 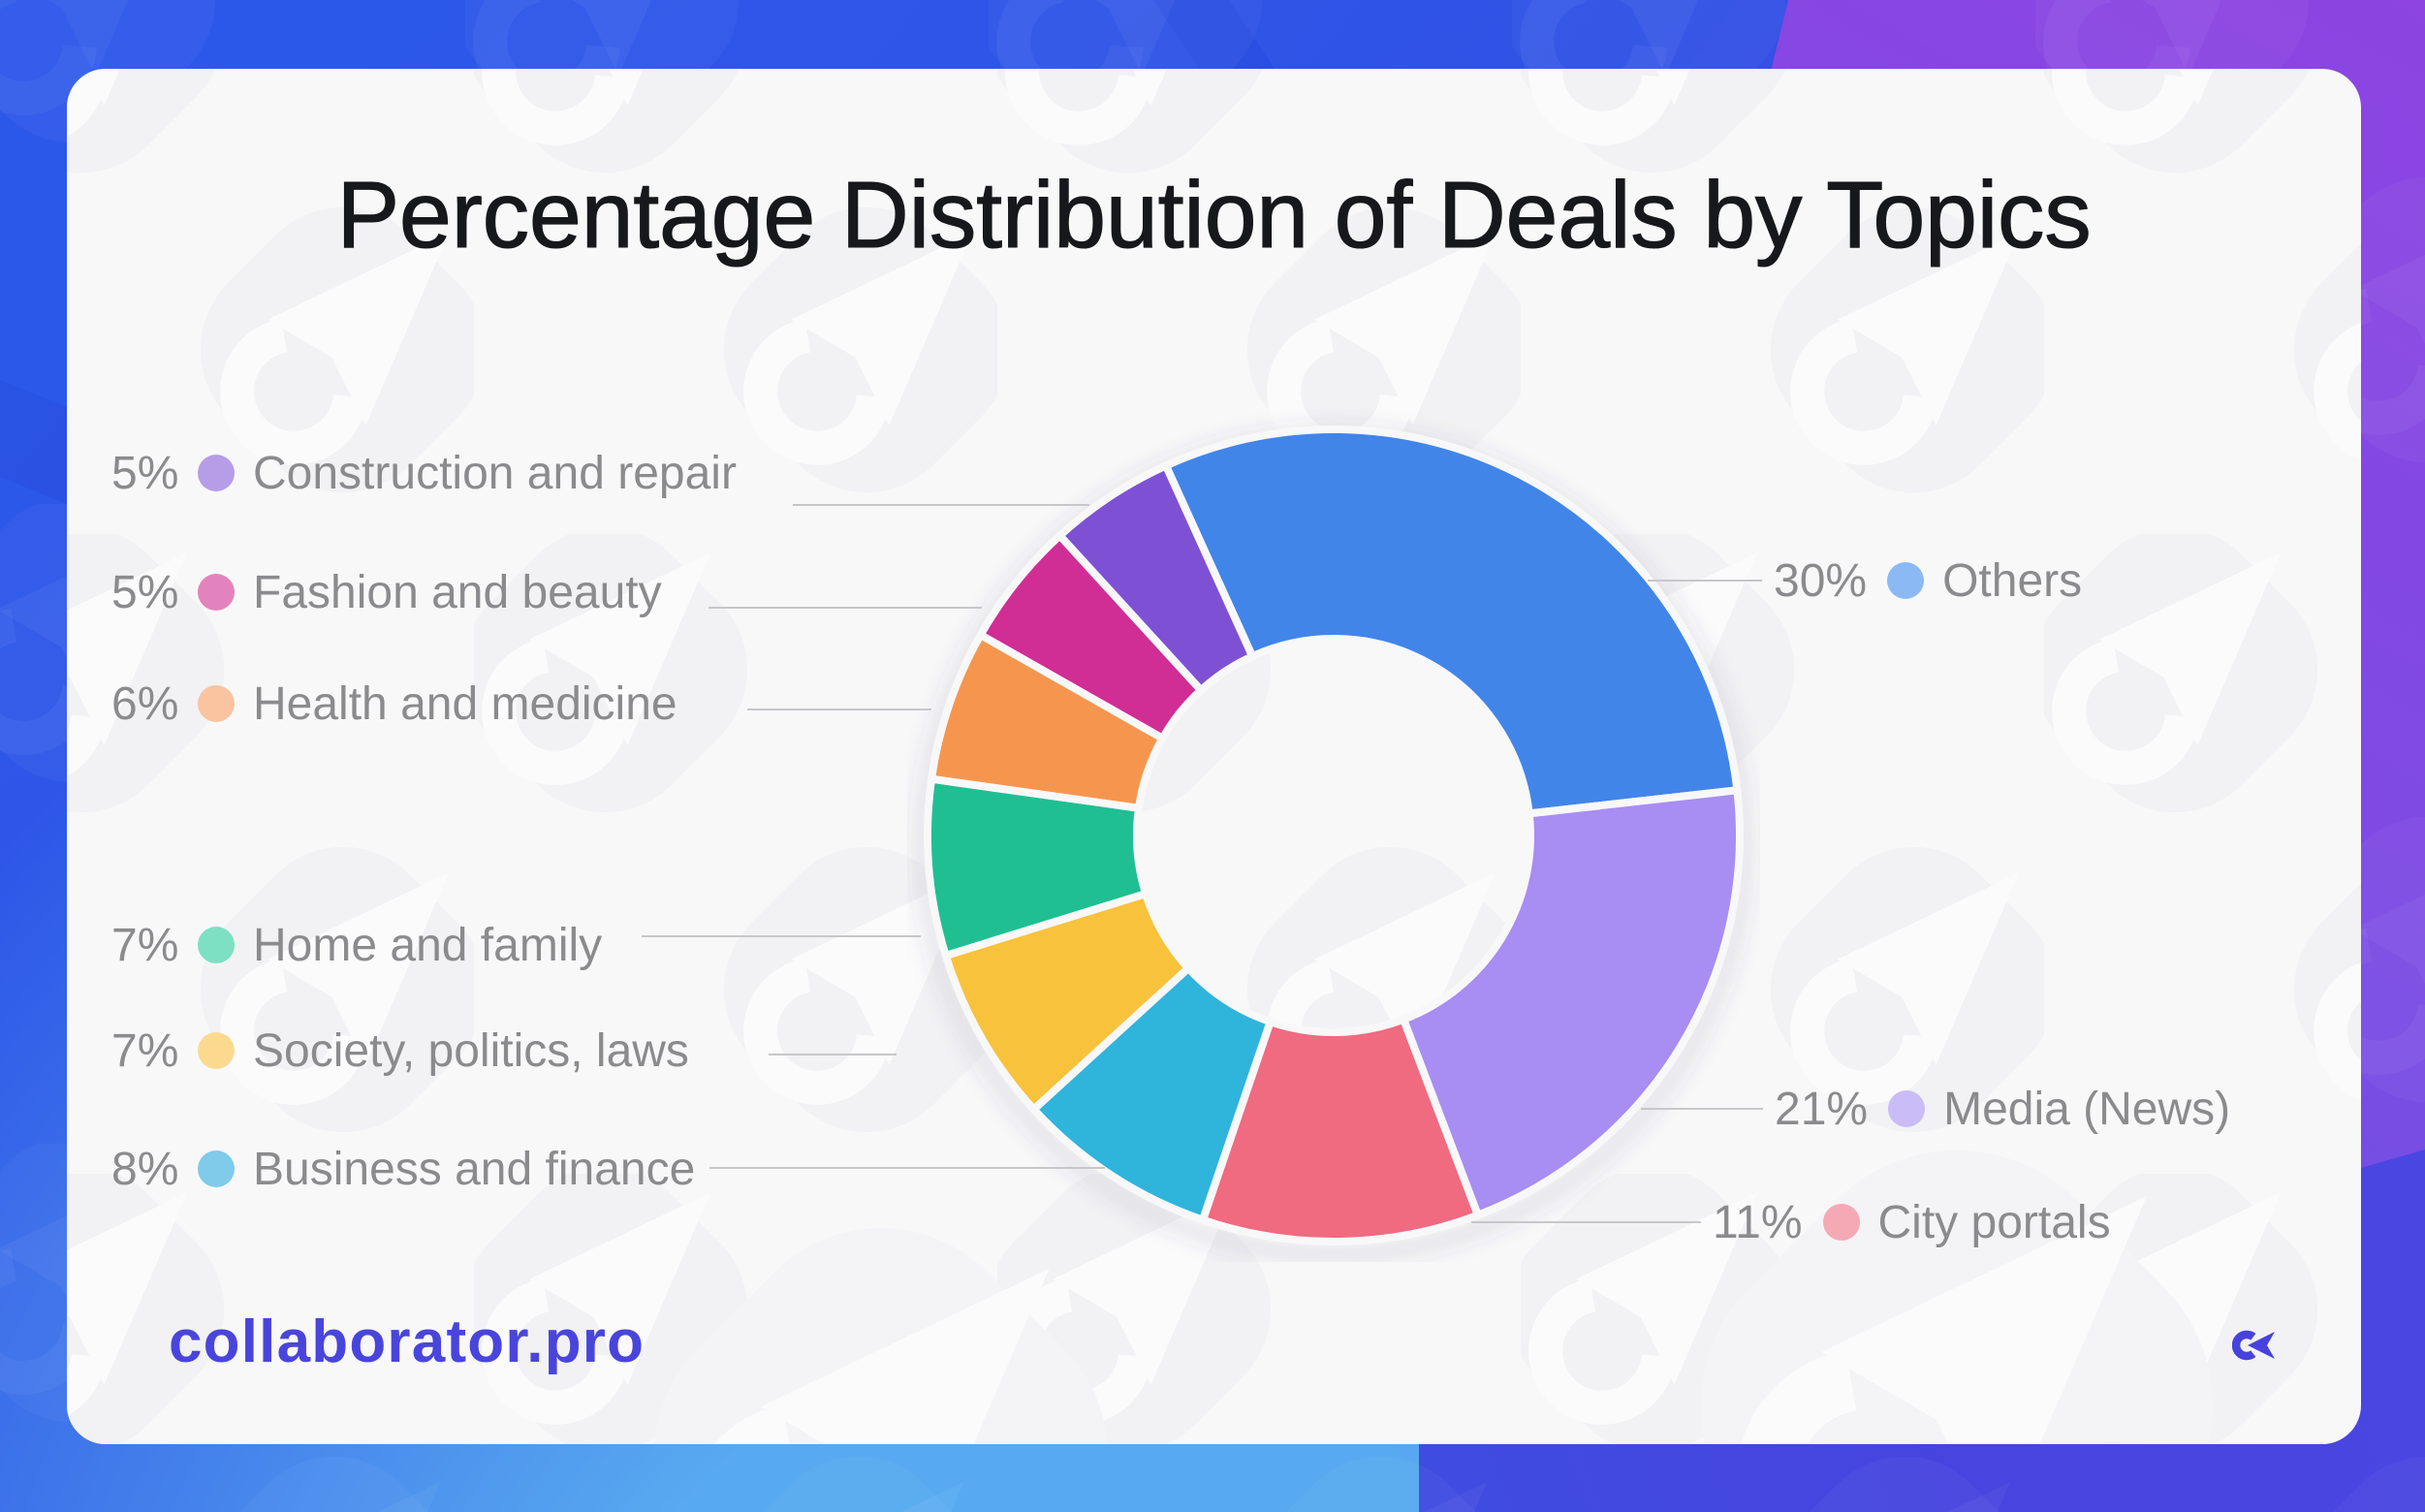 I want to click on legend-item-city: 11% City portals, so click(x=1791, y=1222).